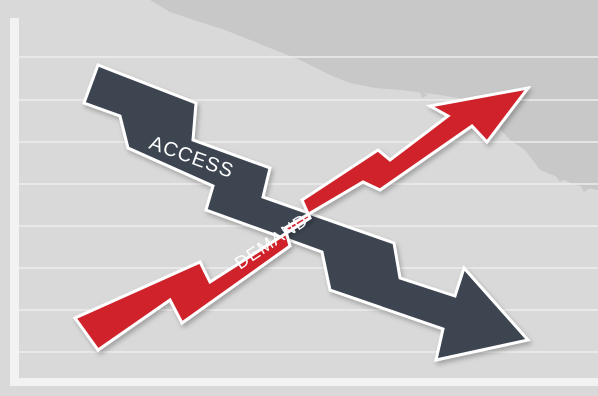  Describe the element at coordinates (308, 382) in the screenshot. I see `x-axis-bar` at that location.